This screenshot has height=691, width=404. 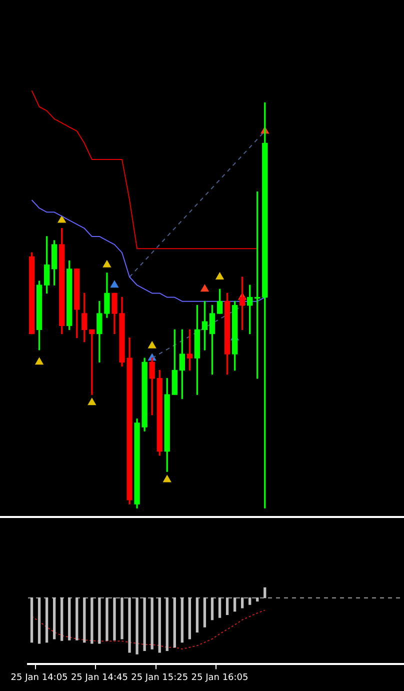 What do you see at coordinates (219, 677) in the screenshot?
I see `x-tick-label: 25 Jan 16:05` at bounding box center [219, 677].